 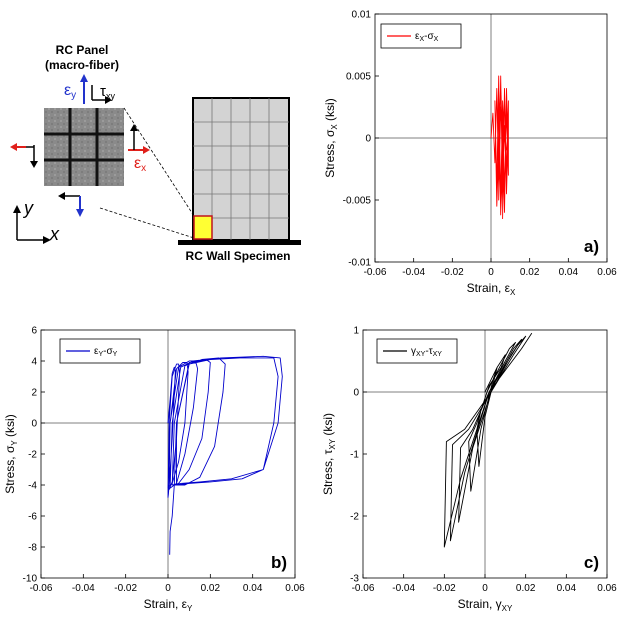 What do you see at coordinates (28, 208) in the screenshot?
I see `axis-y-label: y` at bounding box center [28, 208].